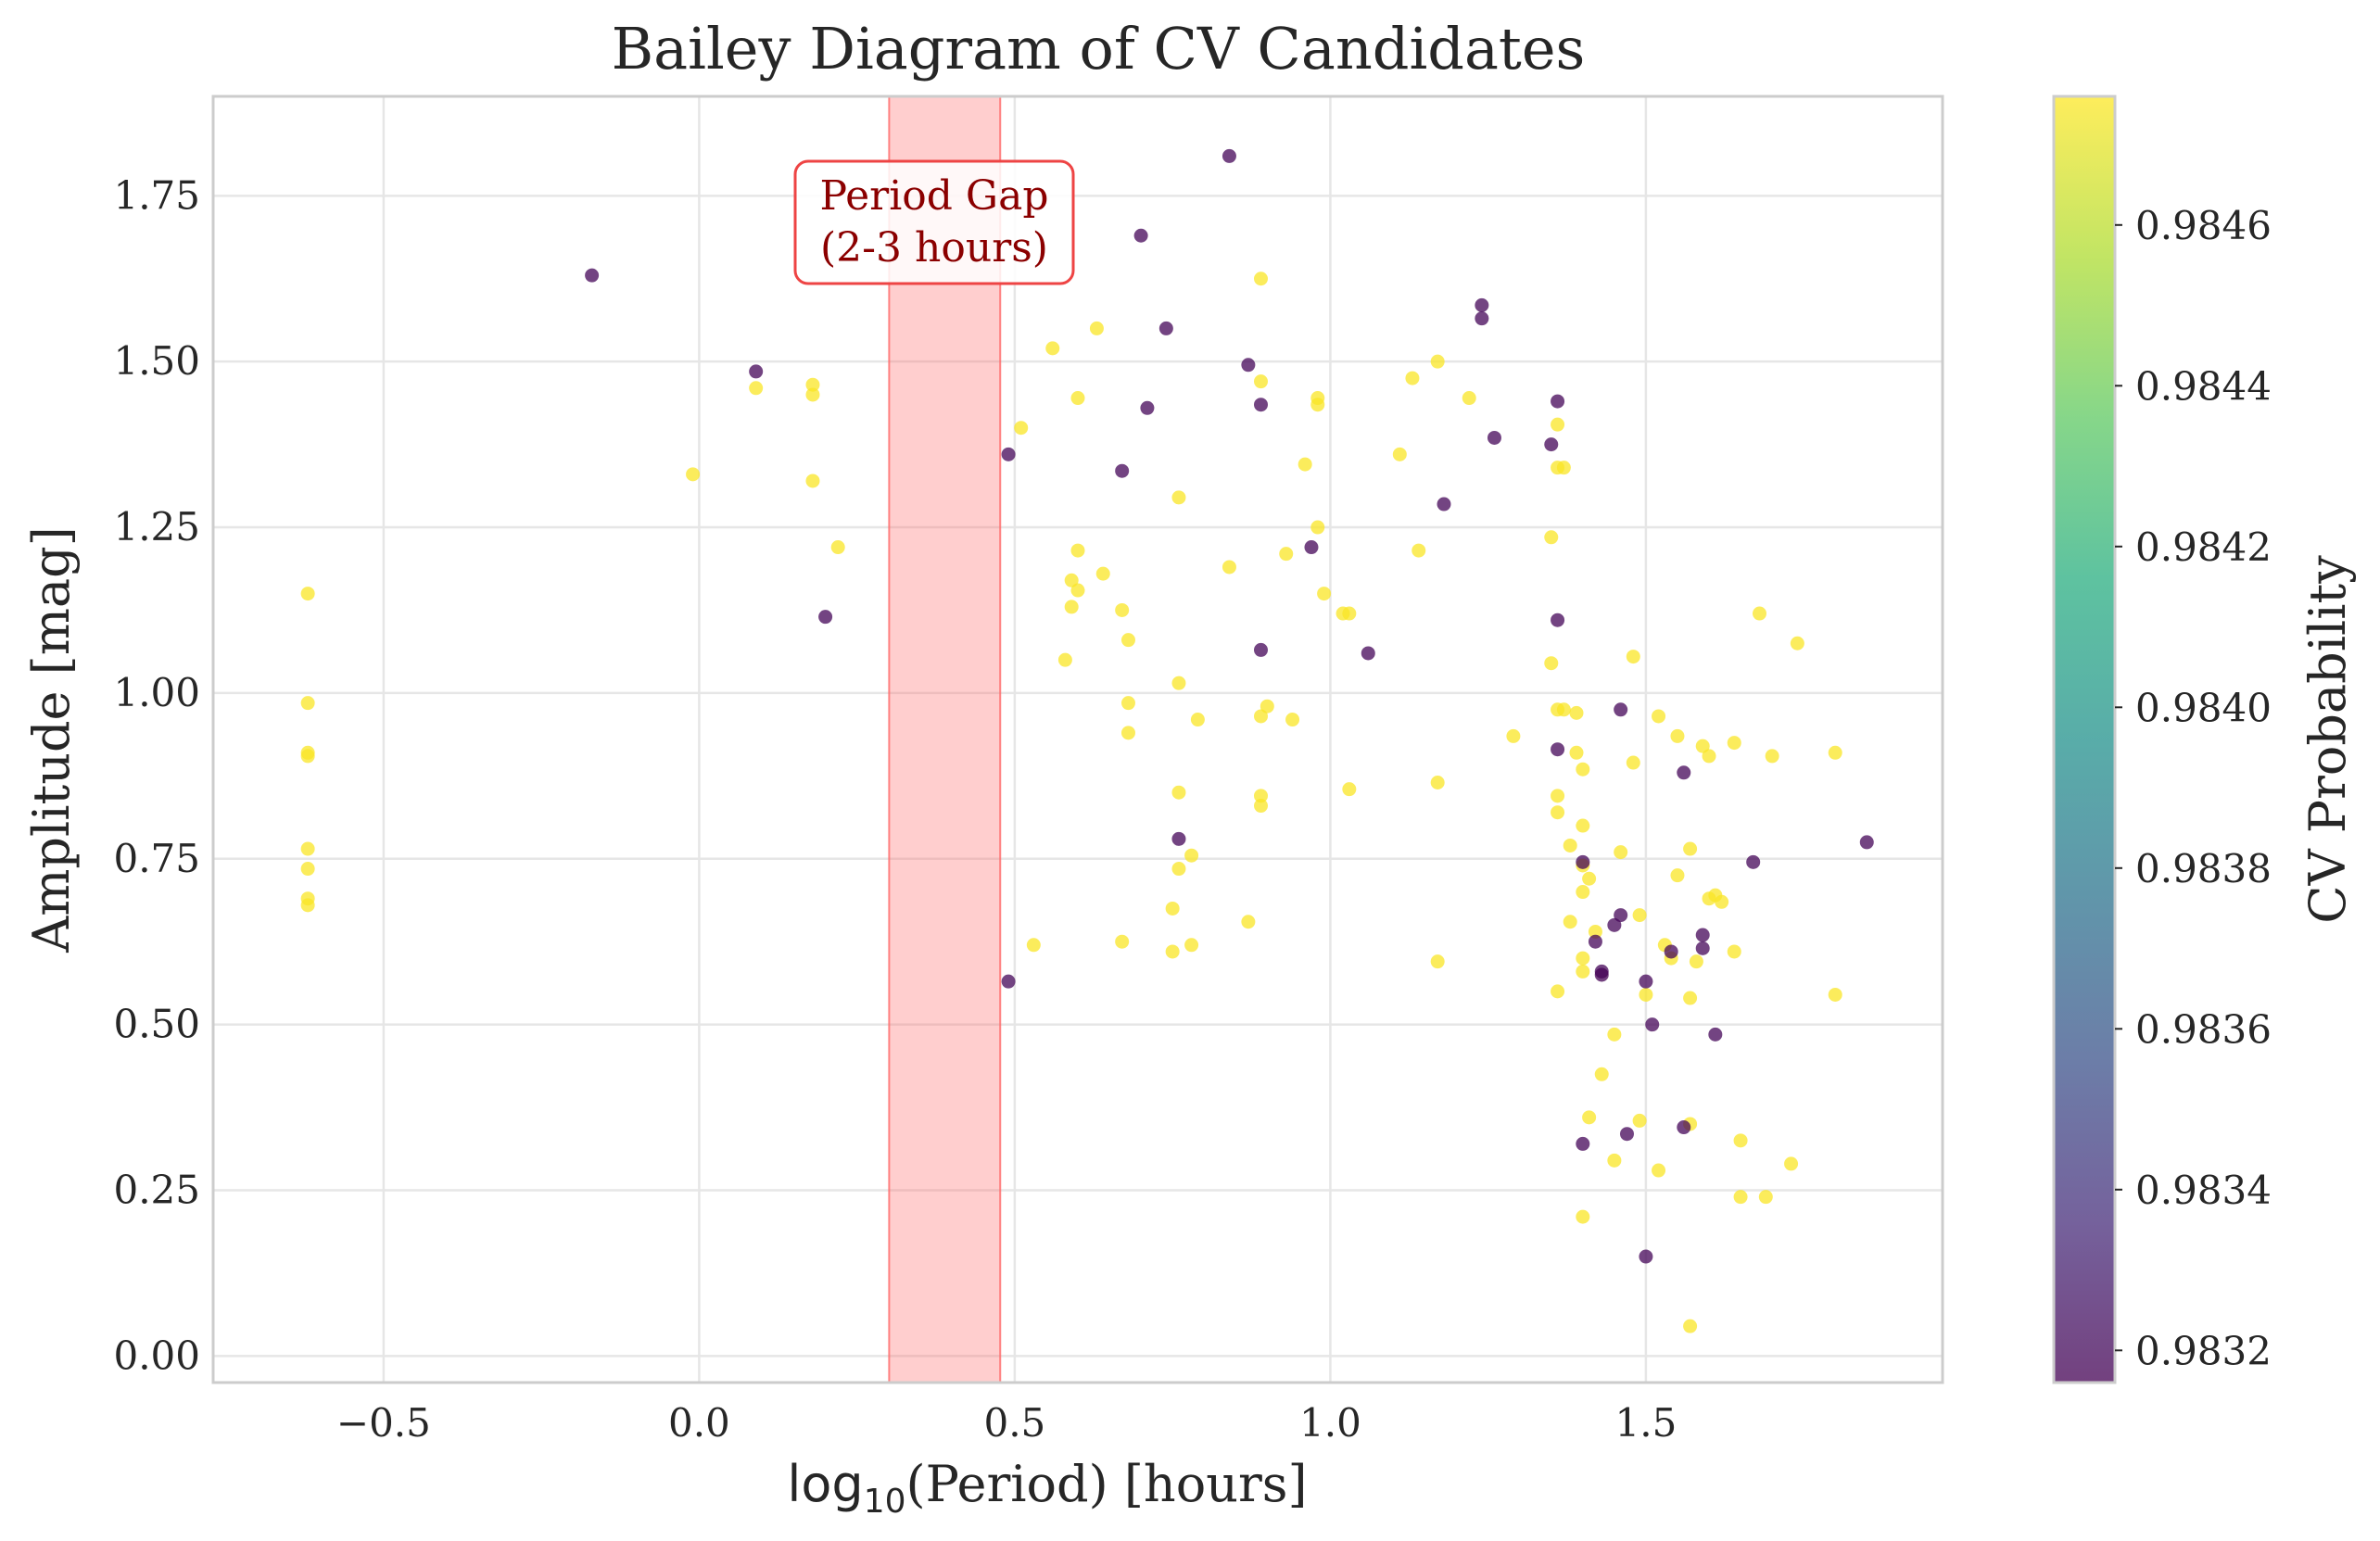 Image resolution: width=2380 pixels, height=1541 pixels. What do you see at coordinates (945, 739) in the screenshot?
I see `period-gap-band` at bounding box center [945, 739].